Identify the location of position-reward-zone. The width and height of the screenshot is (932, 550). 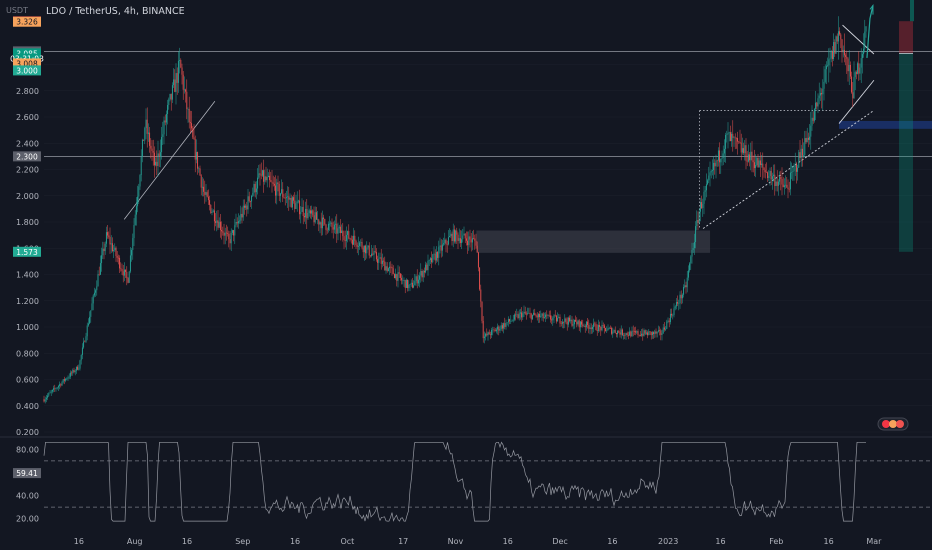
(906, 152).